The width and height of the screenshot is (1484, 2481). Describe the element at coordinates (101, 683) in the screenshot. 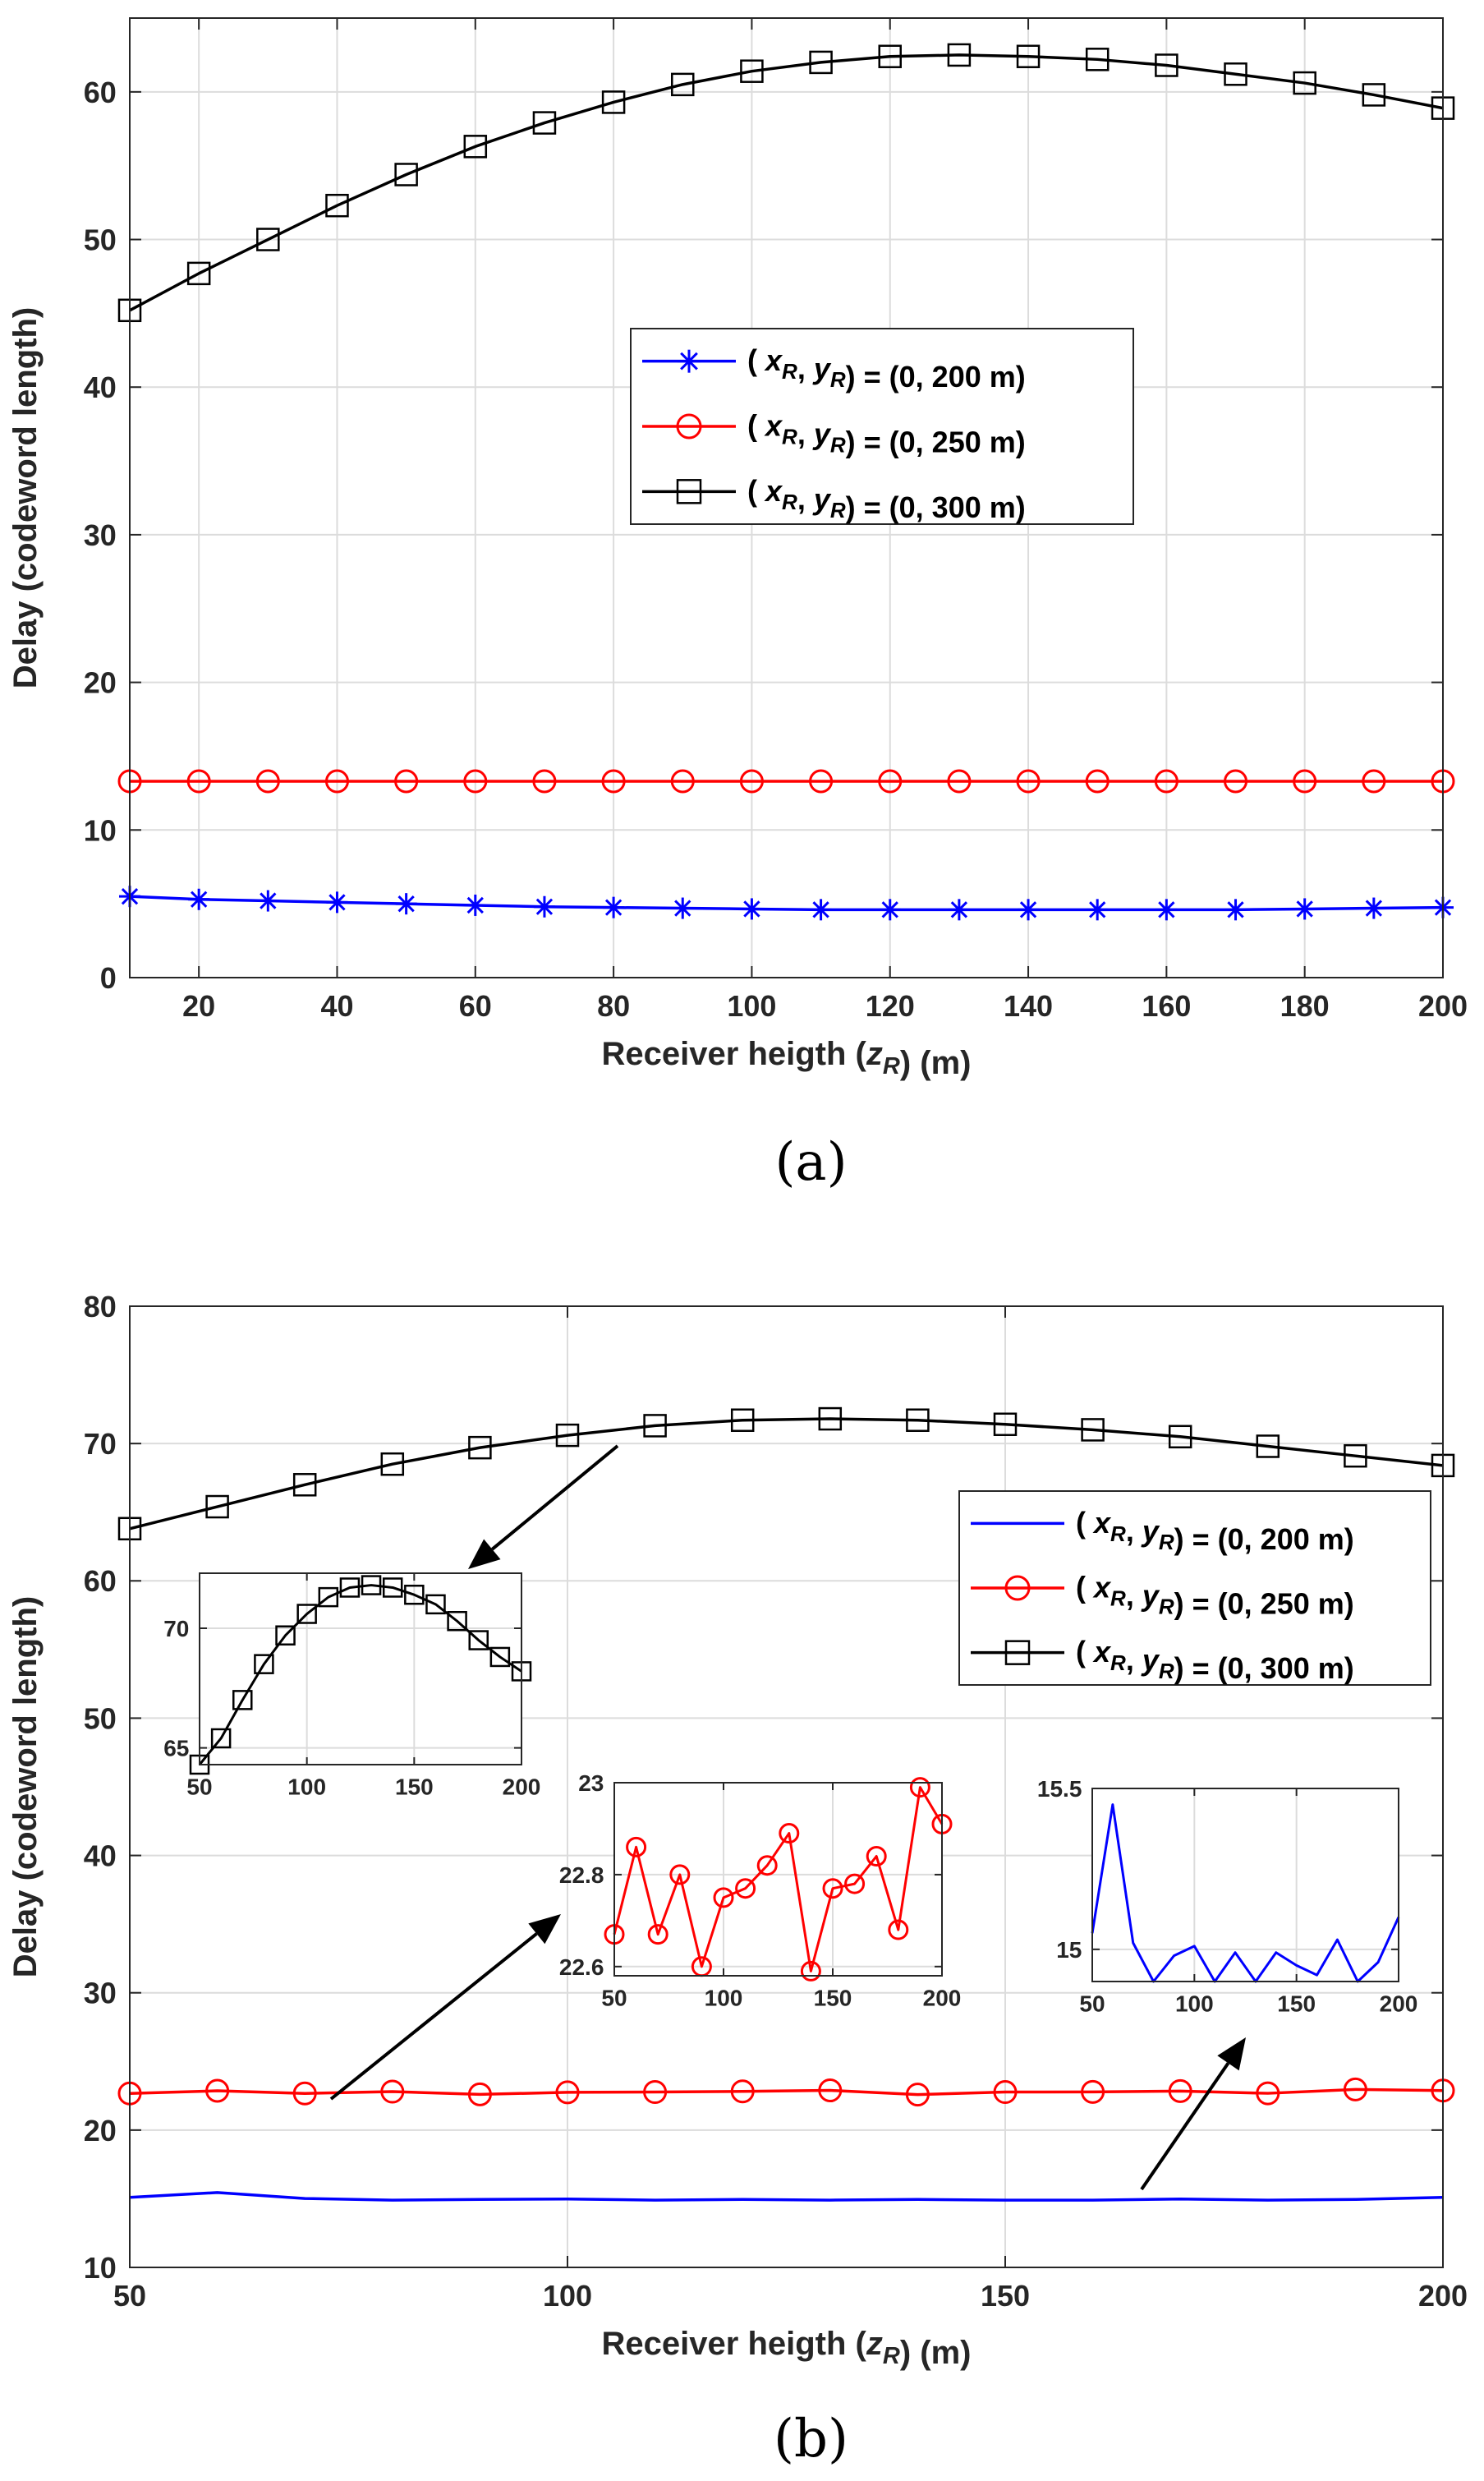

I see `y-tick-label: 20` at that location.